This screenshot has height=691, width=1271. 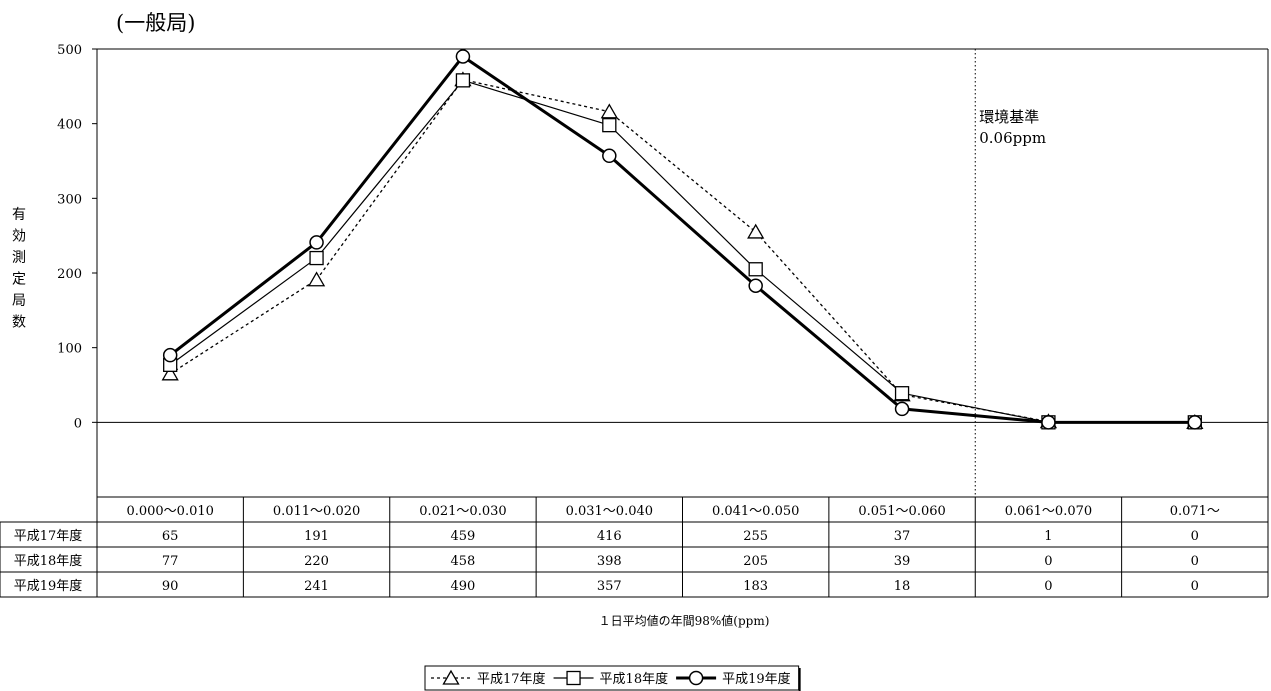 What do you see at coordinates (316, 586) in the screenshot?
I see `table-cell-value: 241` at bounding box center [316, 586].